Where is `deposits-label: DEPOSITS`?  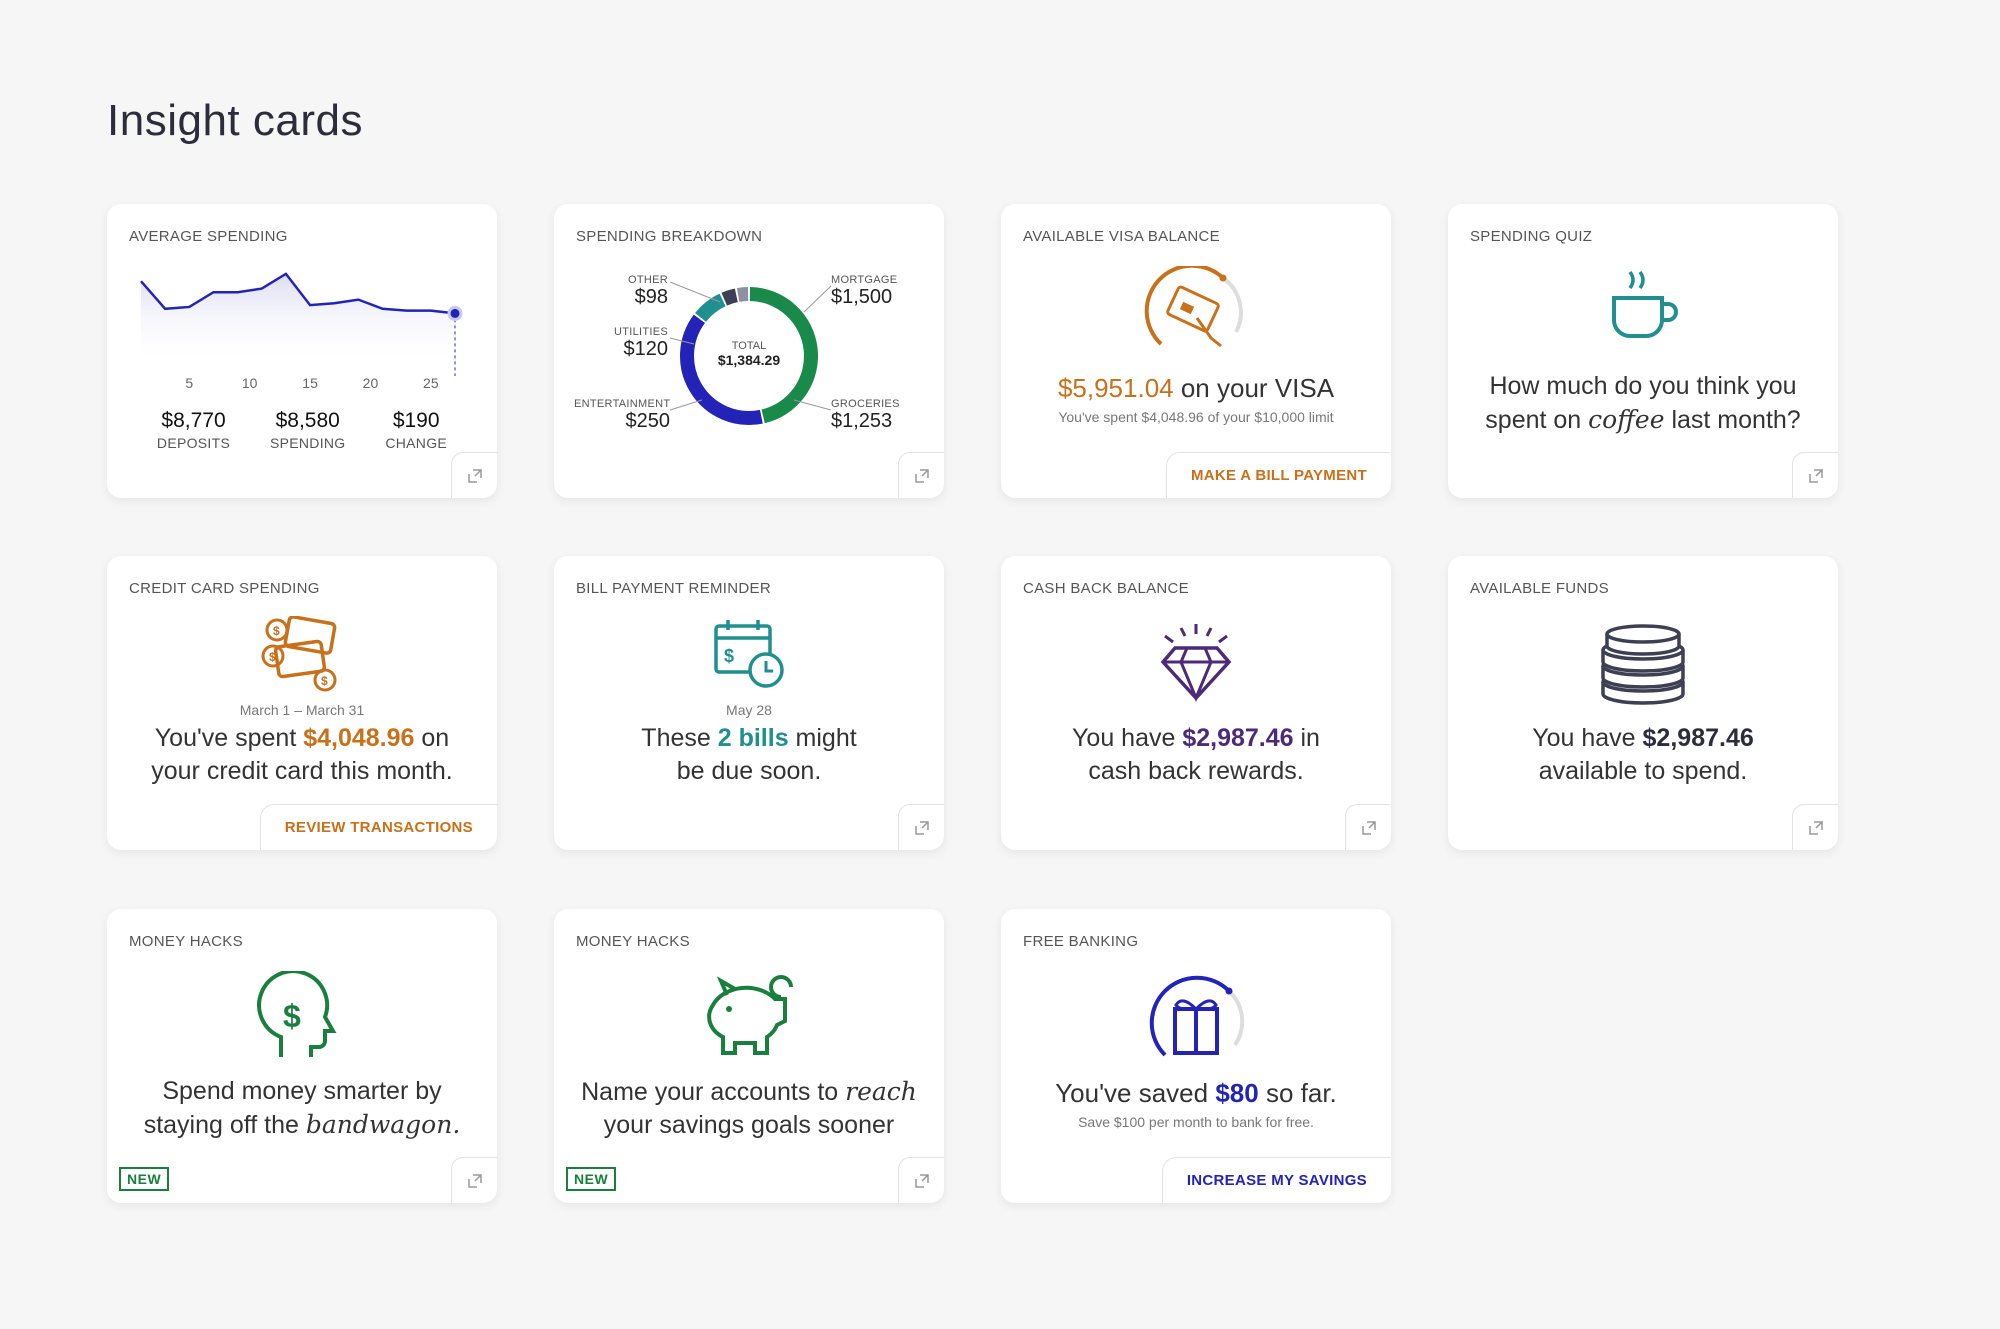 deposits-label: DEPOSITS is located at coordinates (193, 443).